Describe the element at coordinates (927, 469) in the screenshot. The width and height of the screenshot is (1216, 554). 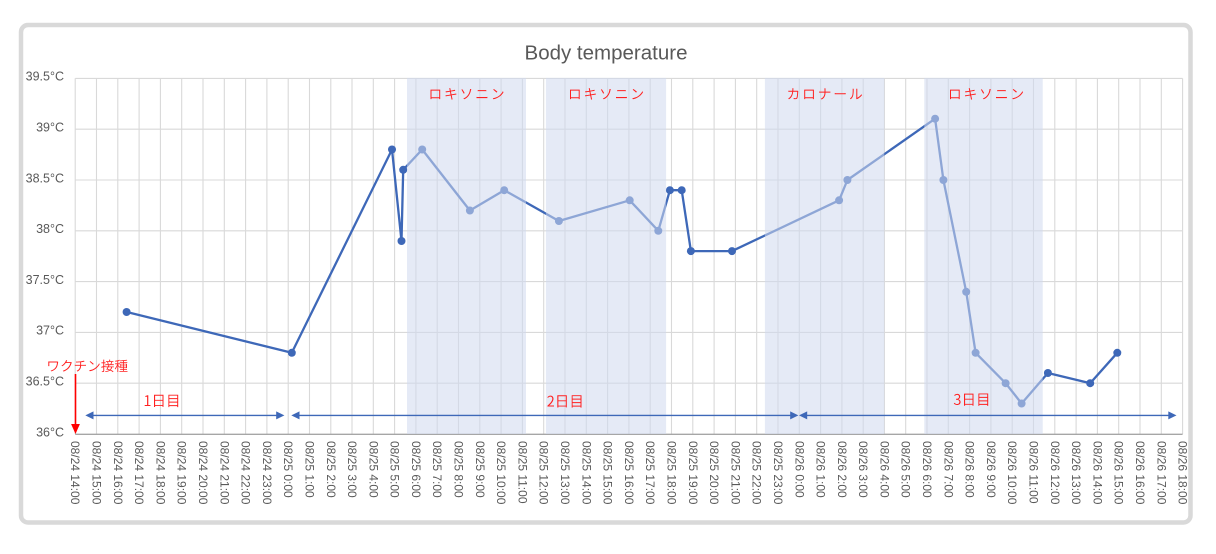
I see `svg-text: 08/26 6:00` at that location.